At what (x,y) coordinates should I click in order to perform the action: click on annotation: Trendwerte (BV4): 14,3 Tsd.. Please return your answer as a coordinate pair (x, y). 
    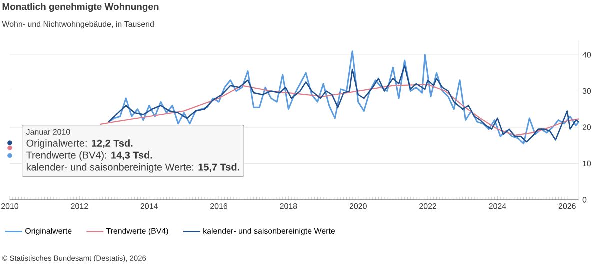
    Looking at the image, I should click on (89, 156).